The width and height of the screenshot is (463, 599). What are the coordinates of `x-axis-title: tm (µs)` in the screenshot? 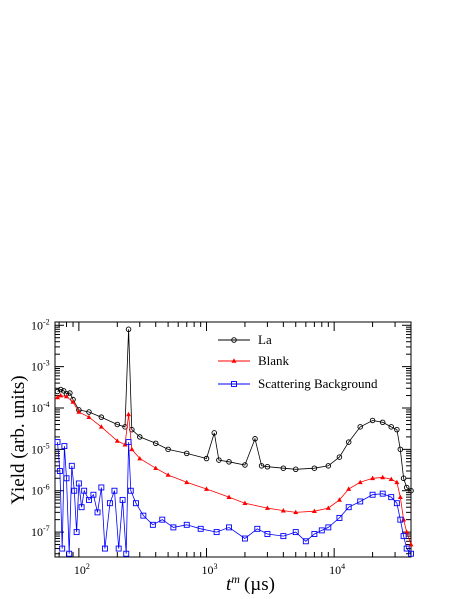 It's located at (250, 583).